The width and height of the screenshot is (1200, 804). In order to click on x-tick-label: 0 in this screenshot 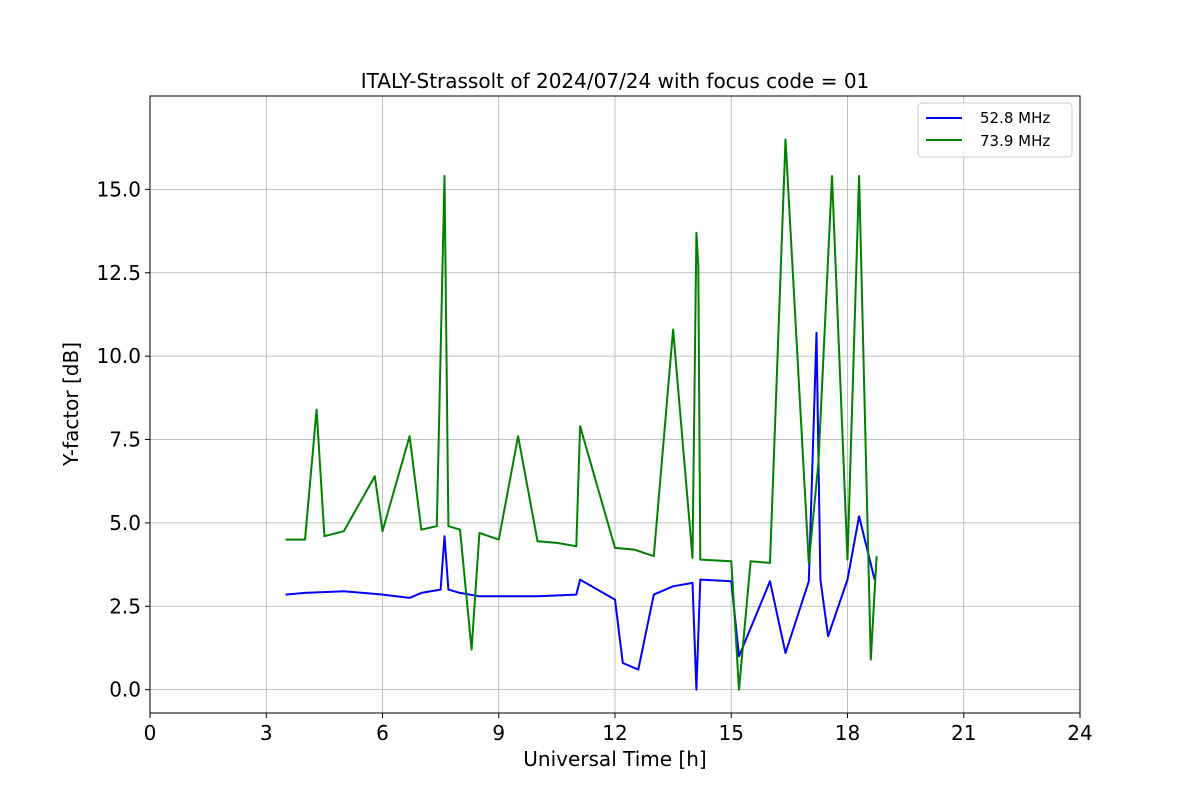, I will do `click(150, 733)`.